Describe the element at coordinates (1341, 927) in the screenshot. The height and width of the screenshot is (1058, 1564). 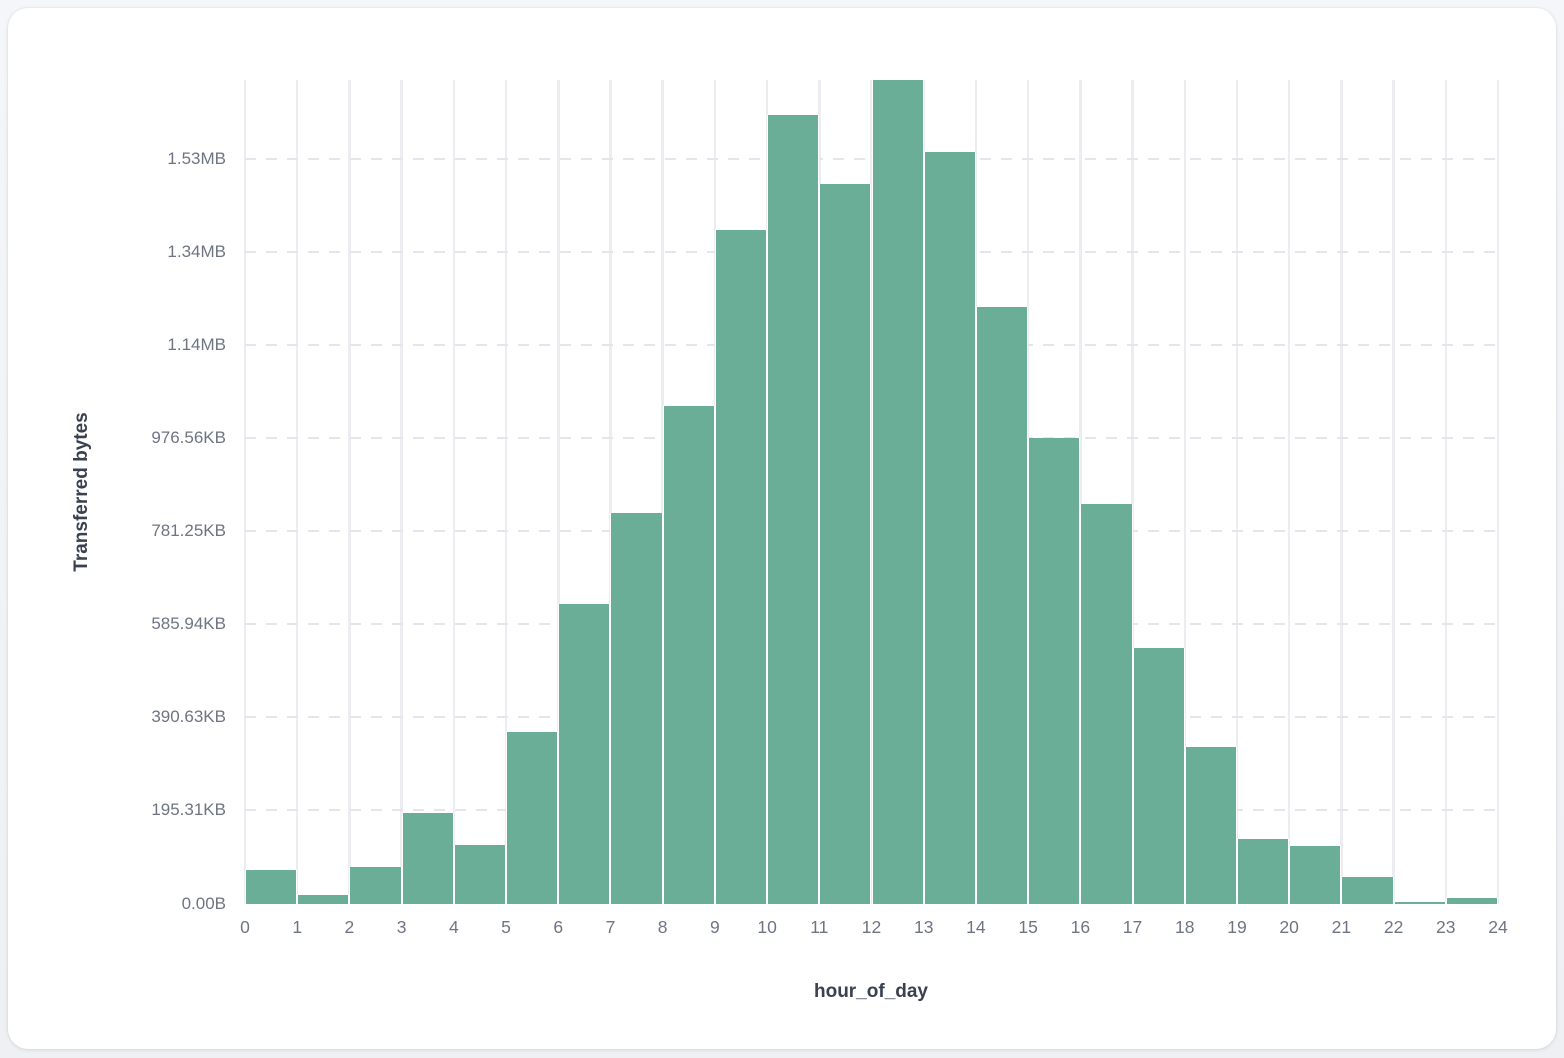
I see `x-tick-label: 21` at that location.